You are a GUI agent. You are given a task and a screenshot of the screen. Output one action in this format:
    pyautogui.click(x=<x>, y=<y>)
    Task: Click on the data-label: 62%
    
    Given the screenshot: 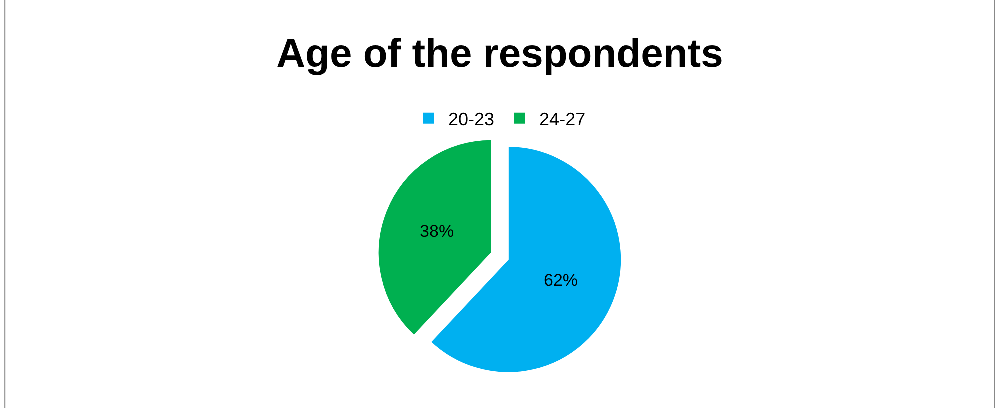 What is the action you would take?
    pyautogui.click(x=561, y=280)
    